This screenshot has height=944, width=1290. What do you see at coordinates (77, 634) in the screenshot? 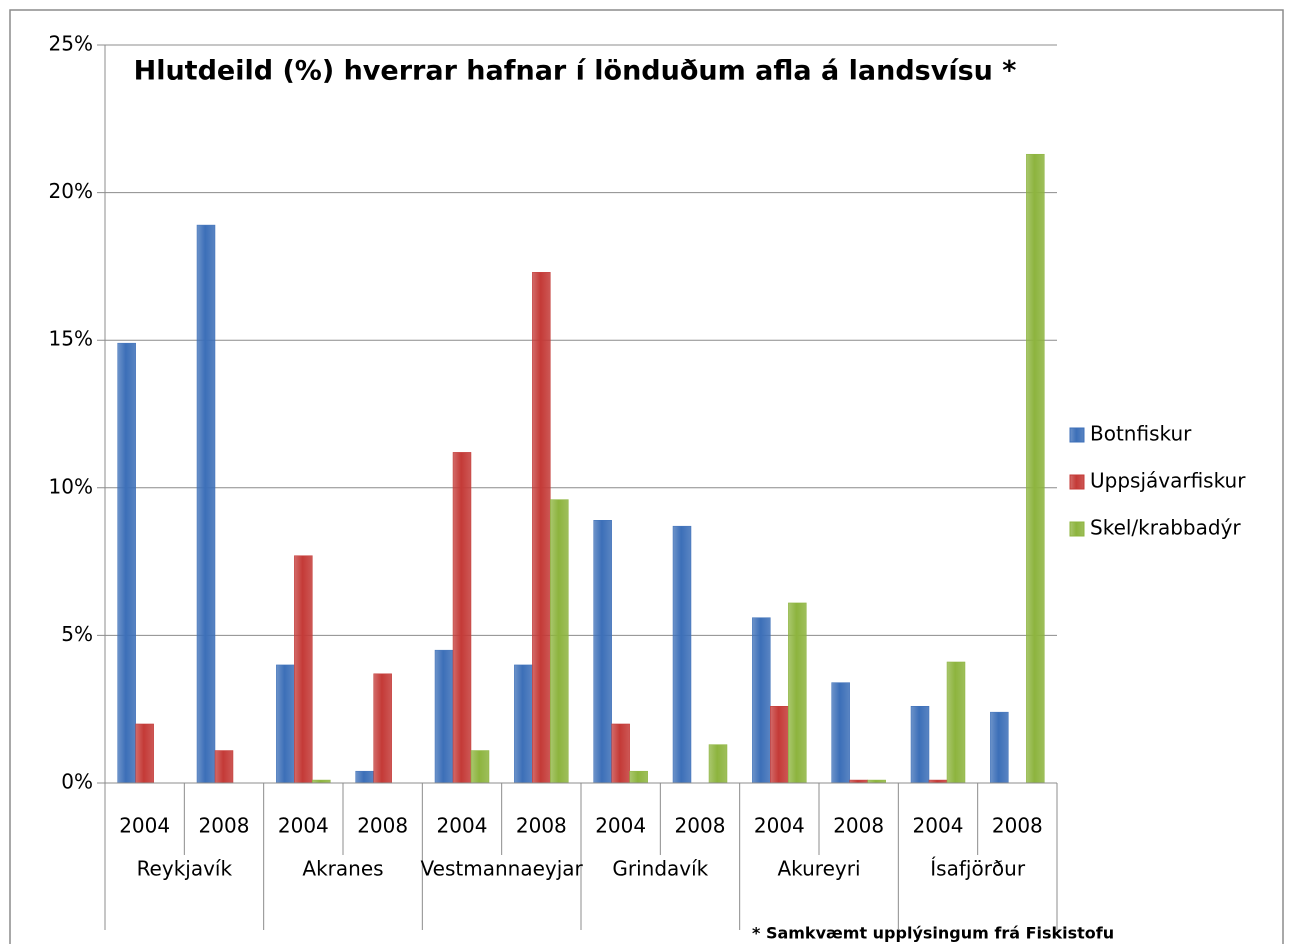
I see `y-tick-label: 5%` at bounding box center [77, 634].